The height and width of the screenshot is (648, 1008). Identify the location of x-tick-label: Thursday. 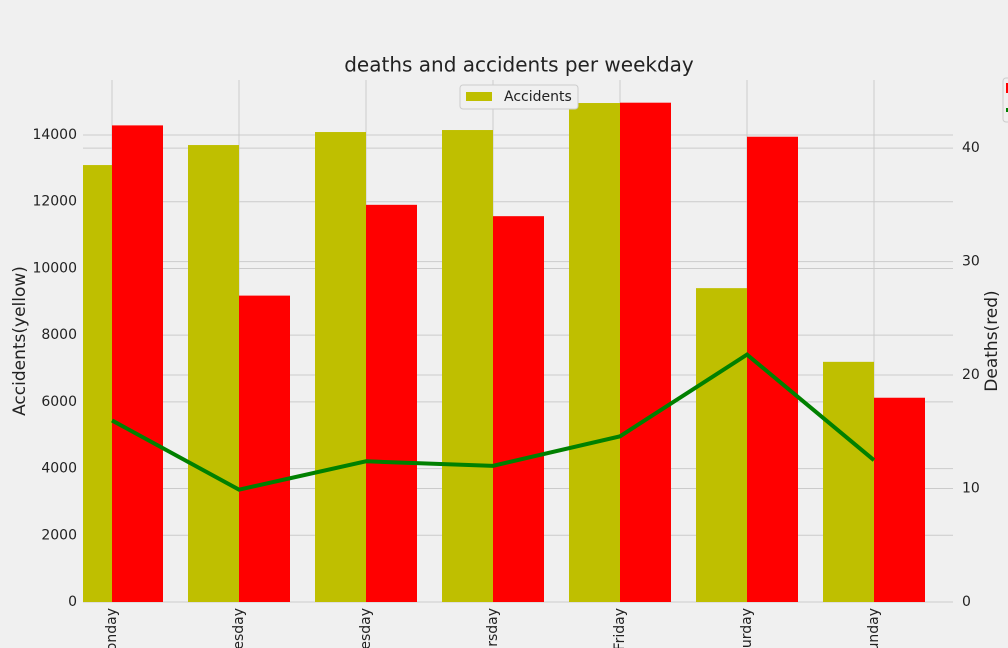
(493, 628).